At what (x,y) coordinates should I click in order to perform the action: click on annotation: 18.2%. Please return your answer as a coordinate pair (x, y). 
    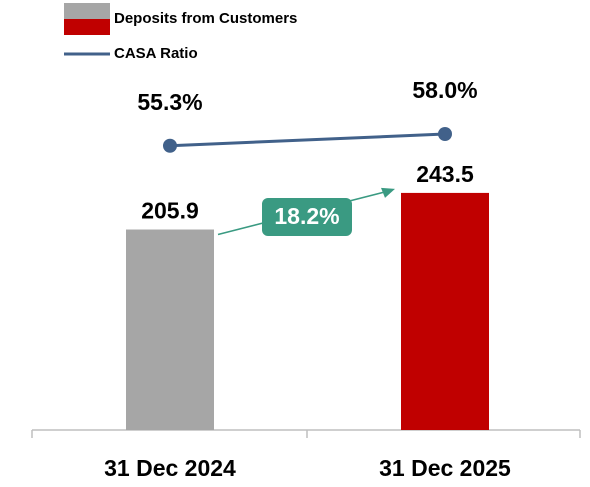
    Looking at the image, I should click on (306, 216).